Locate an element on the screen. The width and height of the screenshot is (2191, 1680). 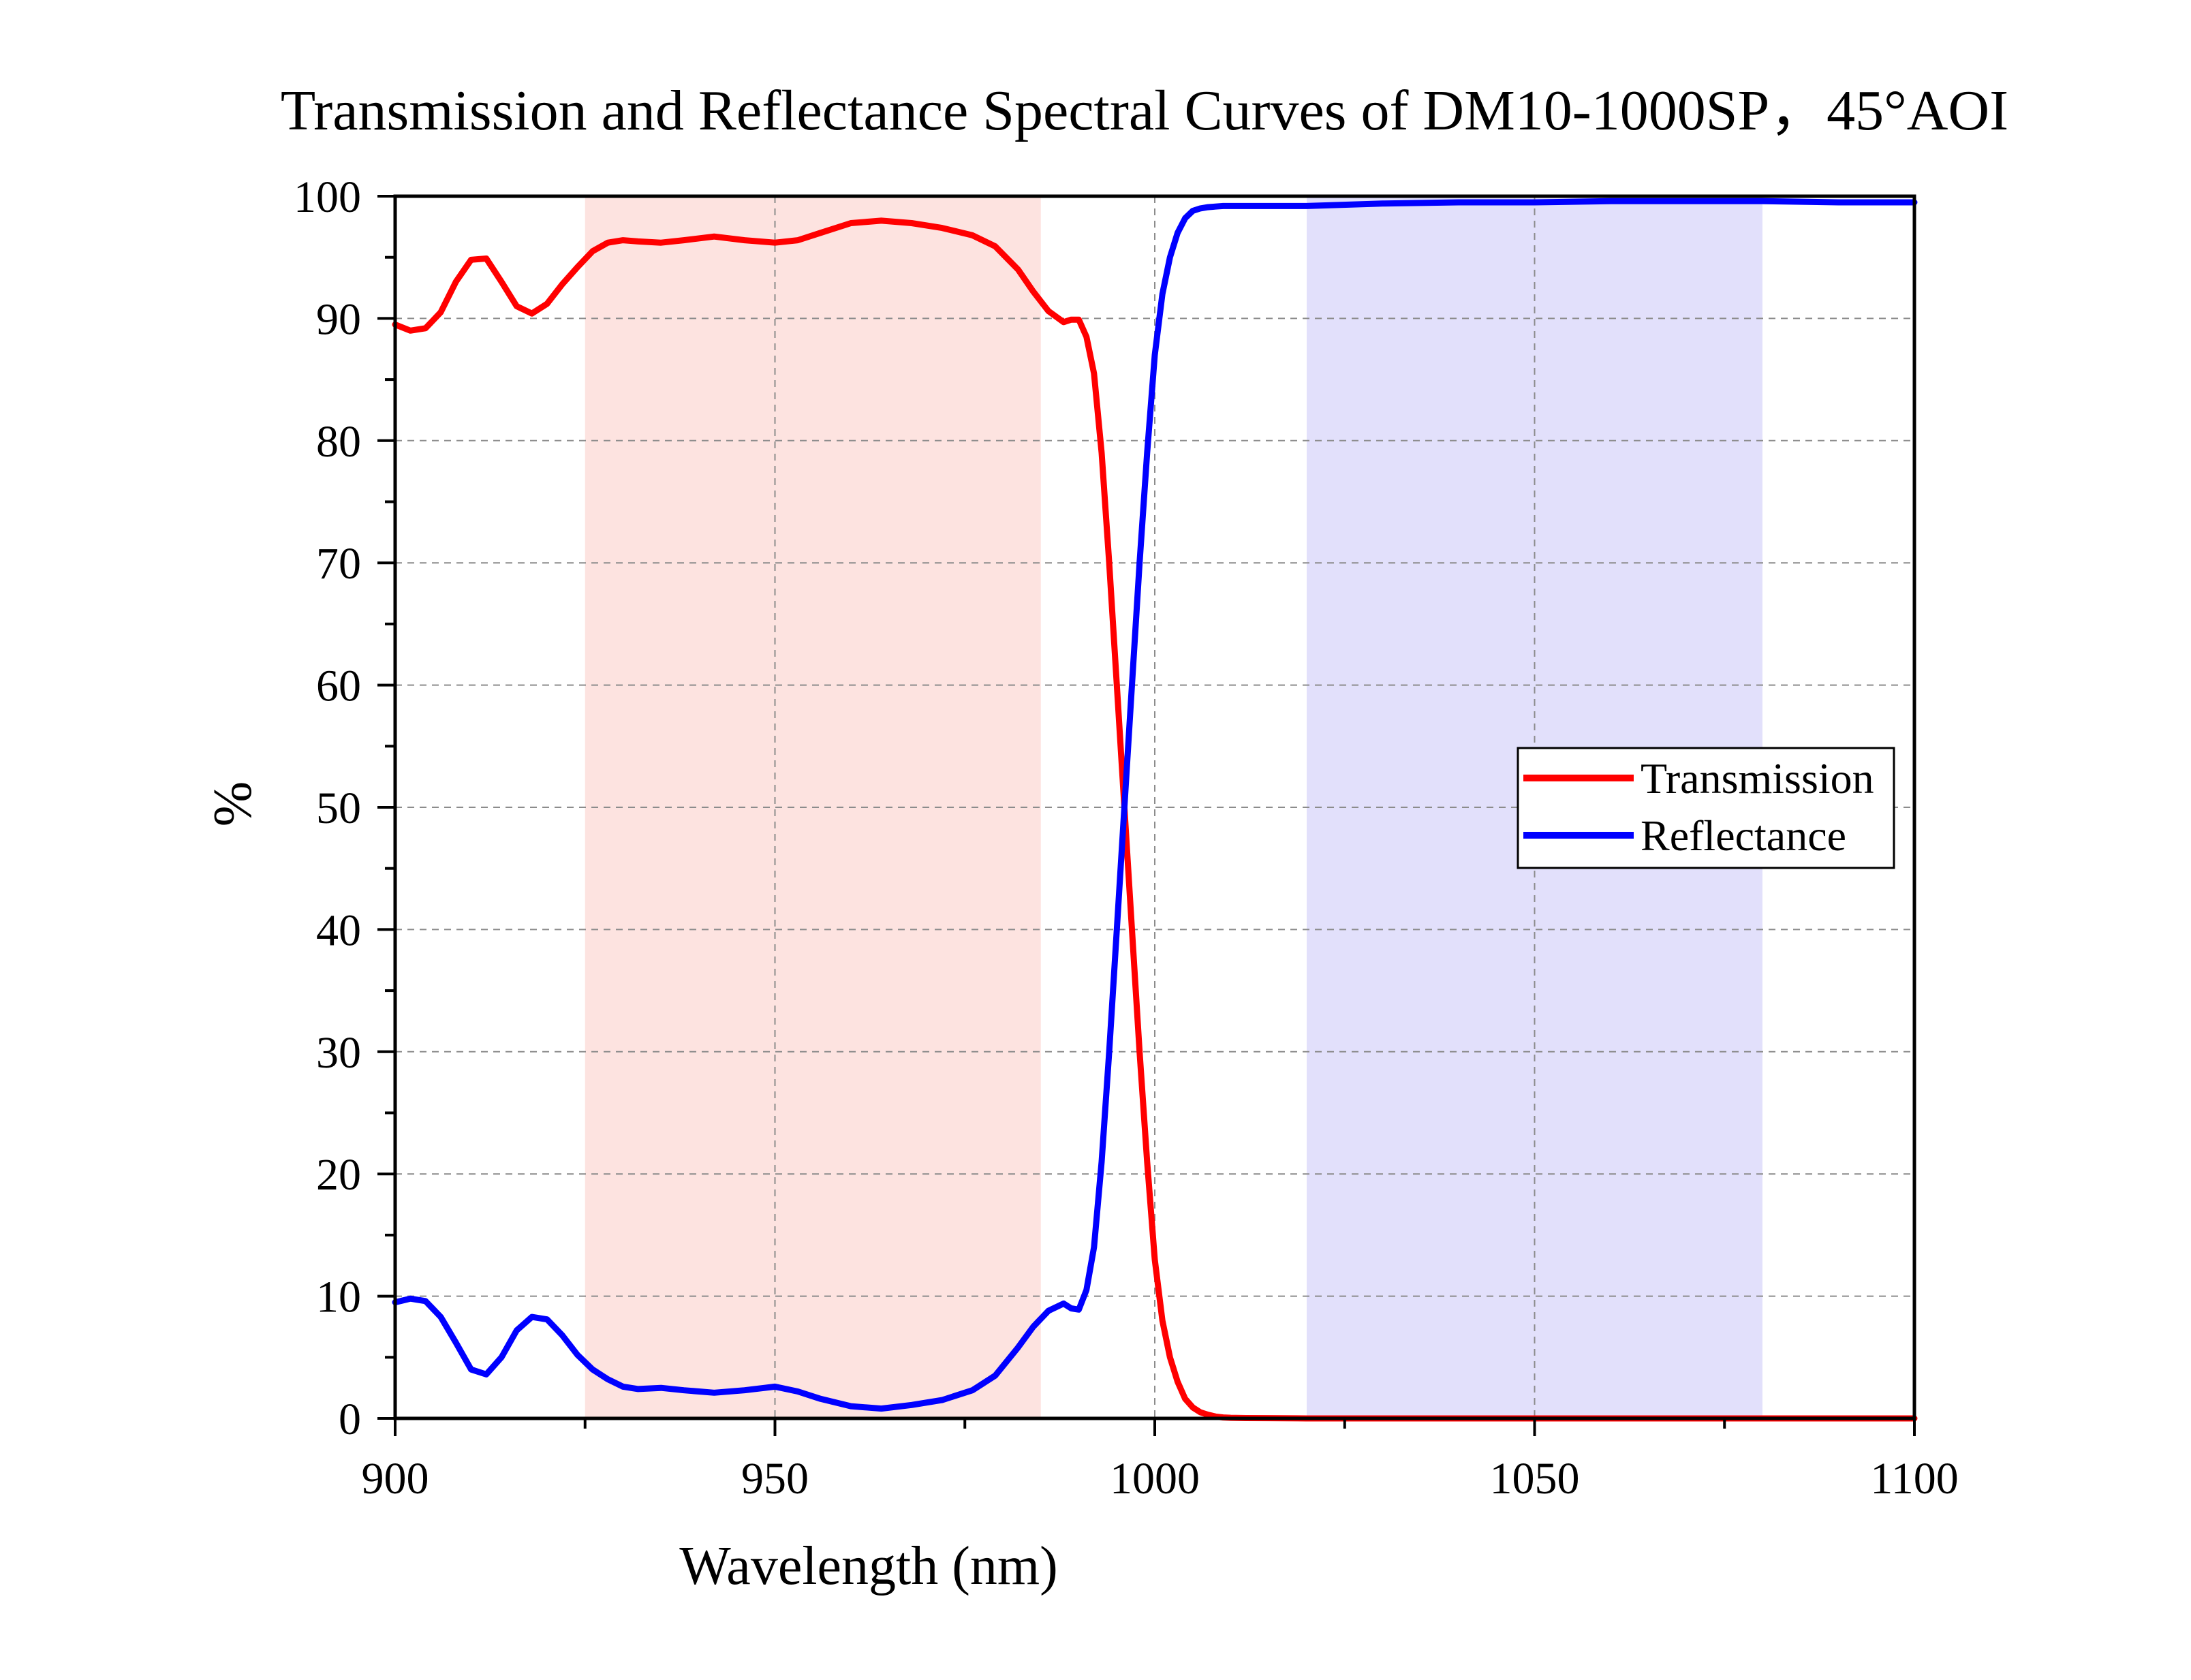
y-tick-labels: 0 10 20 30 40 50 60 70 80 90 100 is located at coordinates (327, 808).